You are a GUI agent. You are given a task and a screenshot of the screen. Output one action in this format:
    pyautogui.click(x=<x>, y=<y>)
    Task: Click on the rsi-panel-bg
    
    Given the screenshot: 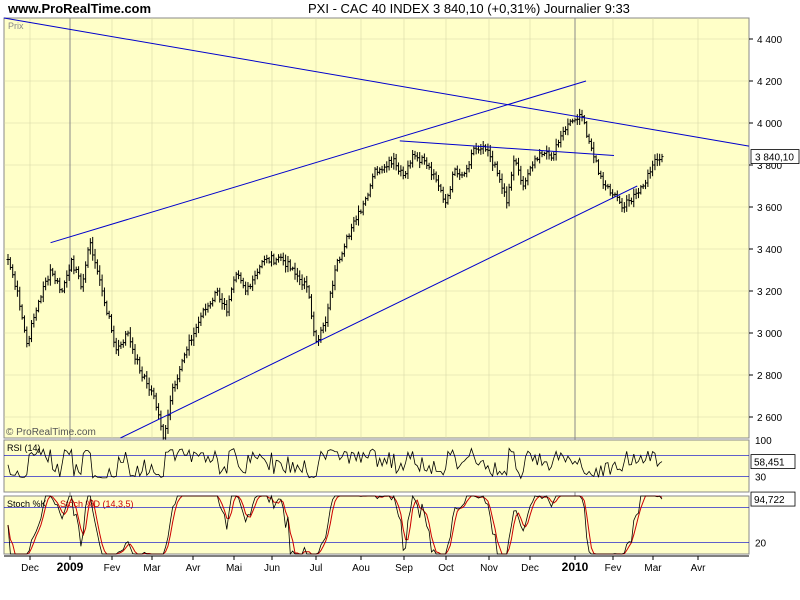 What is the action you would take?
    pyautogui.click(x=376, y=466)
    